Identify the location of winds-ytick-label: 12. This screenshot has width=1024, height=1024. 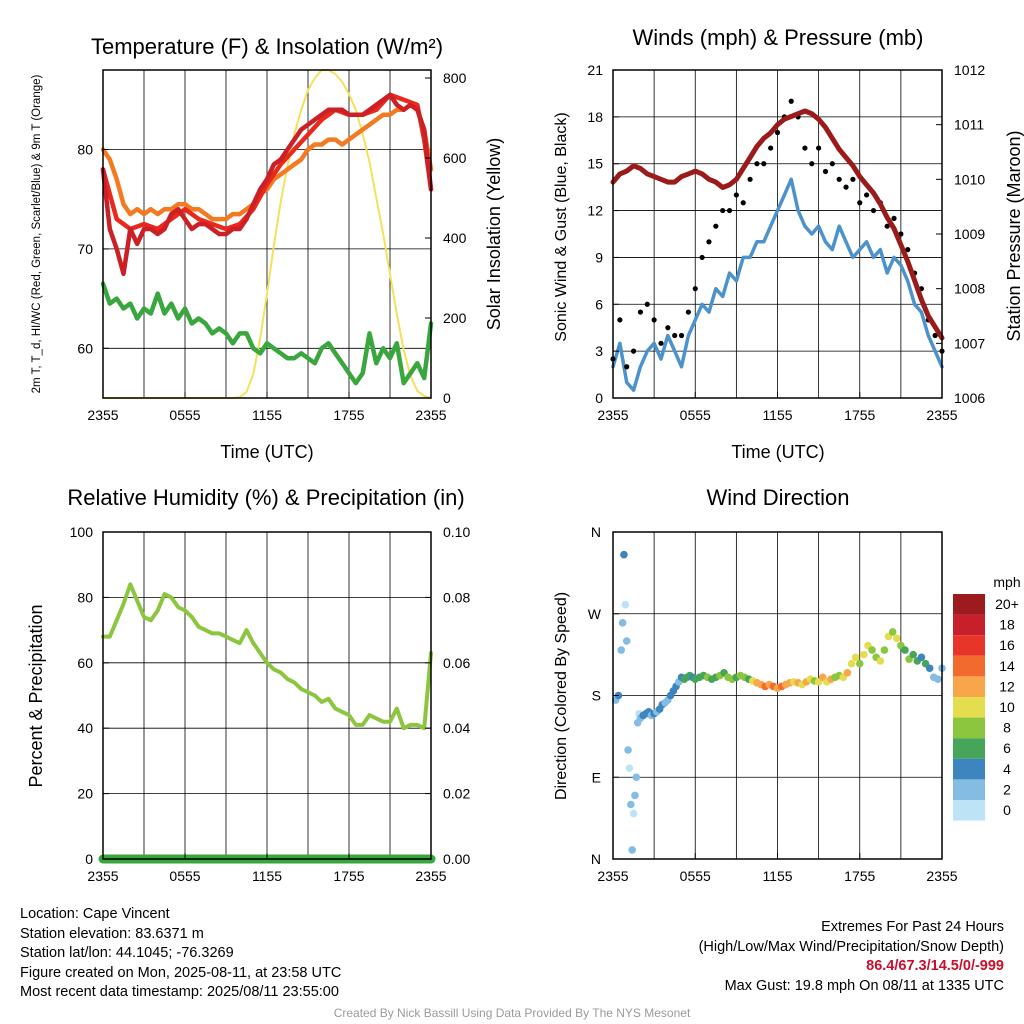
(595, 211).